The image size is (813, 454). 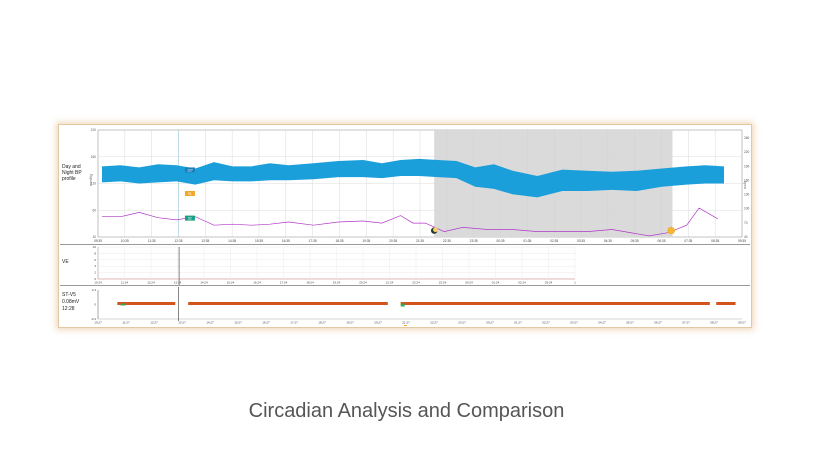 I want to click on page-caption: Circadian Analysis and Comparison, so click(x=406, y=411).